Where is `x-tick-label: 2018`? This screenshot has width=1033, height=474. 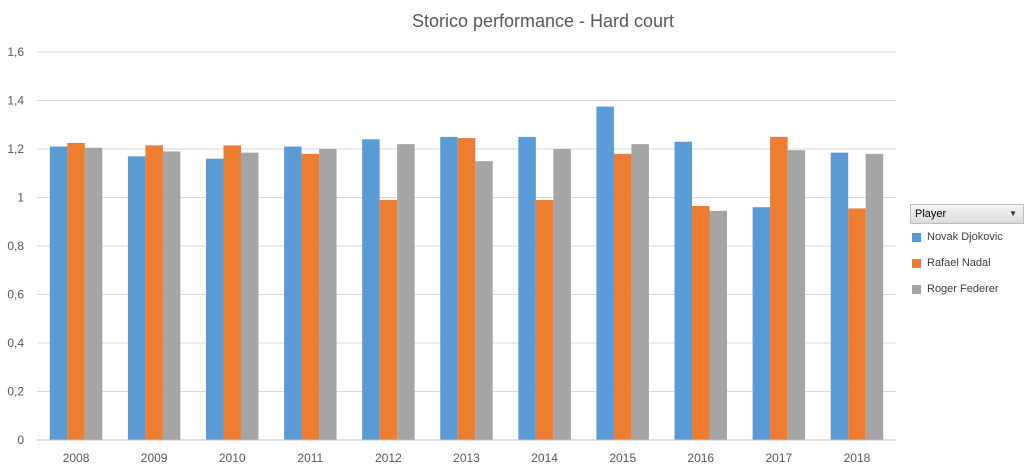 x-tick-label: 2018 is located at coordinates (857, 458).